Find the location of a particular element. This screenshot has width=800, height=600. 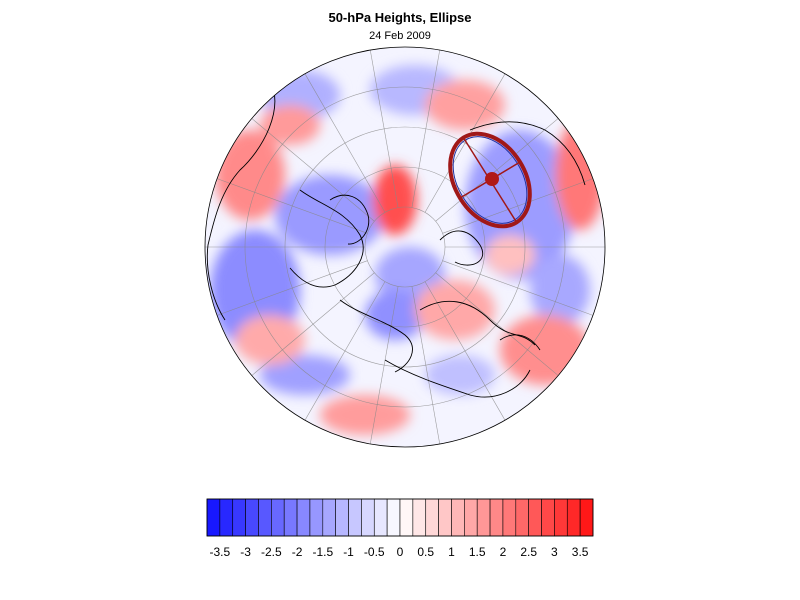

vortex-ellipse is located at coordinates (490, 180).